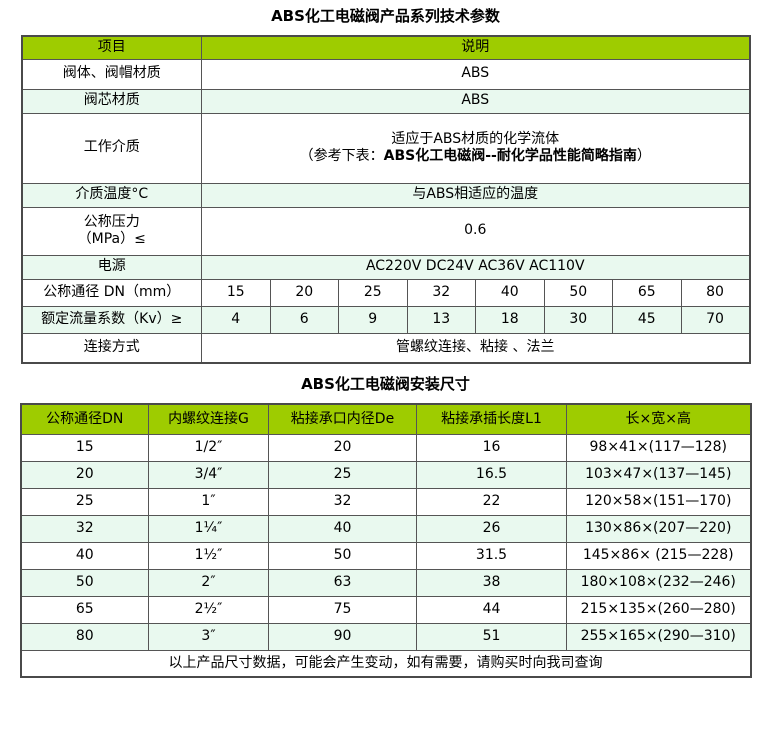 Image resolution: width=771 pixels, height=753 pixels. Describe the element at coordinates (658, 582) in the screenshot. I see `dim-r5-c4: 180×108×(232—246)` at that location.